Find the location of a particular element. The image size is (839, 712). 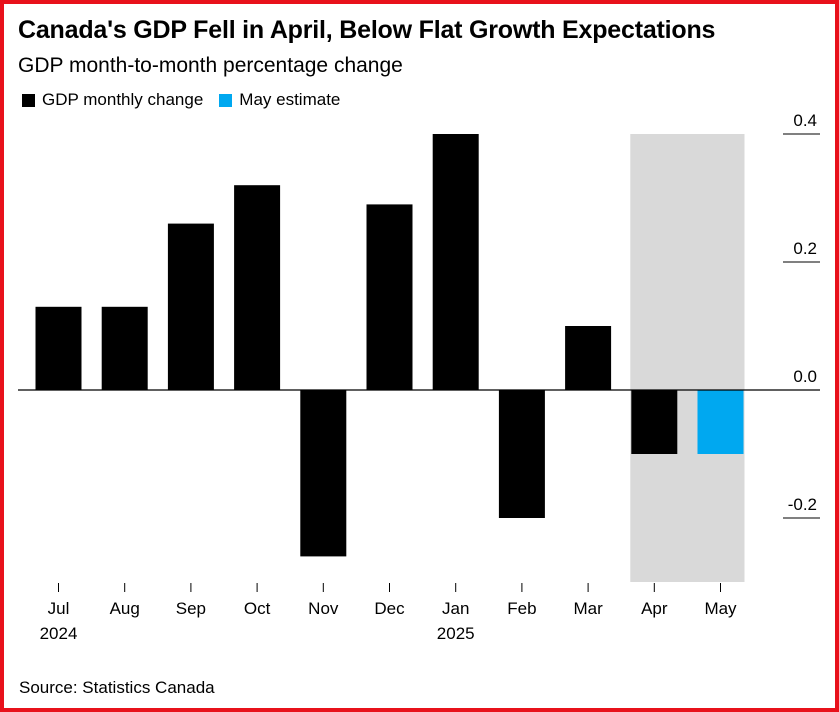

bar-jul is located at coordinates (58, 348).